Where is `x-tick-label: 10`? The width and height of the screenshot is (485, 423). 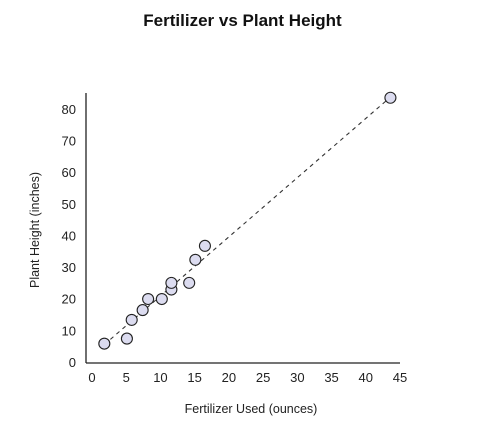
x-tick-label: 10 is located at coordinates (160, 377).